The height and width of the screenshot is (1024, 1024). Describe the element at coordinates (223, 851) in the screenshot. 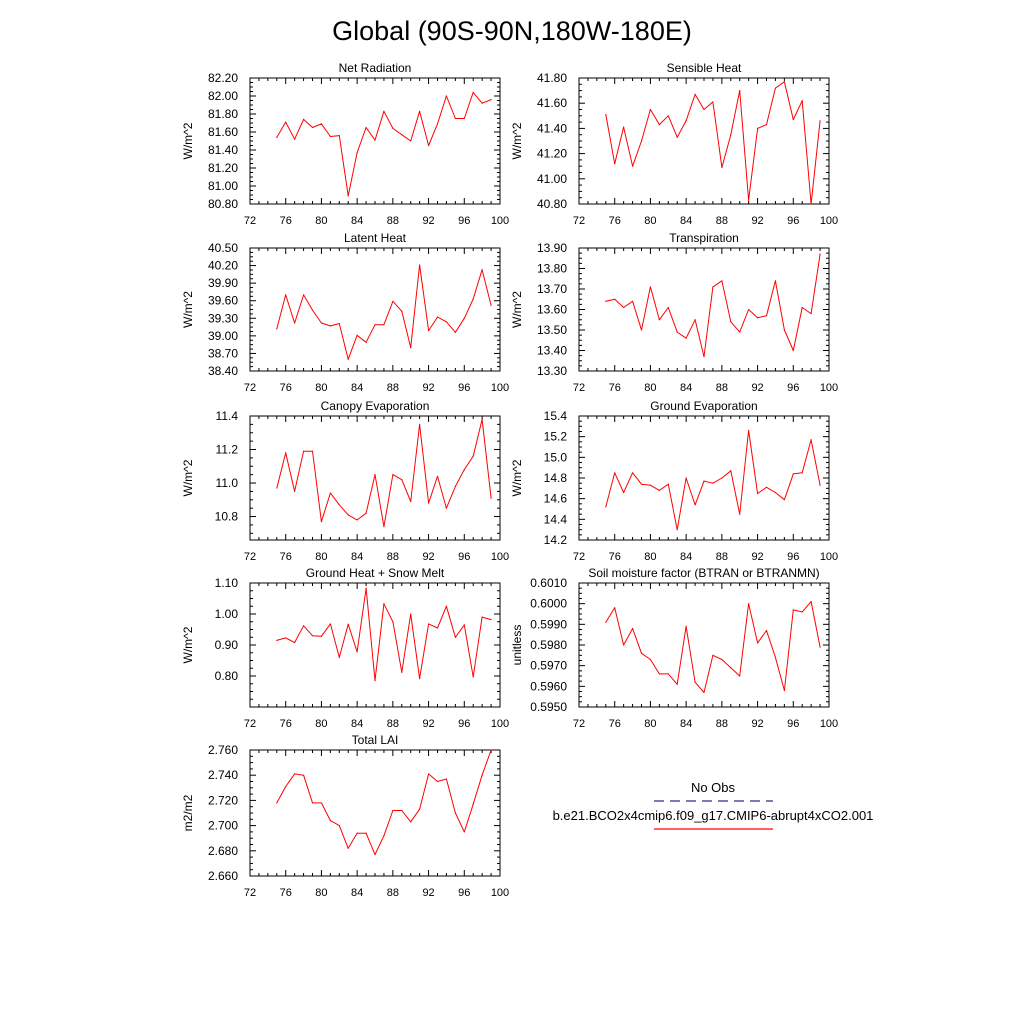

I see `y-tick-label: 2.680` at that location.